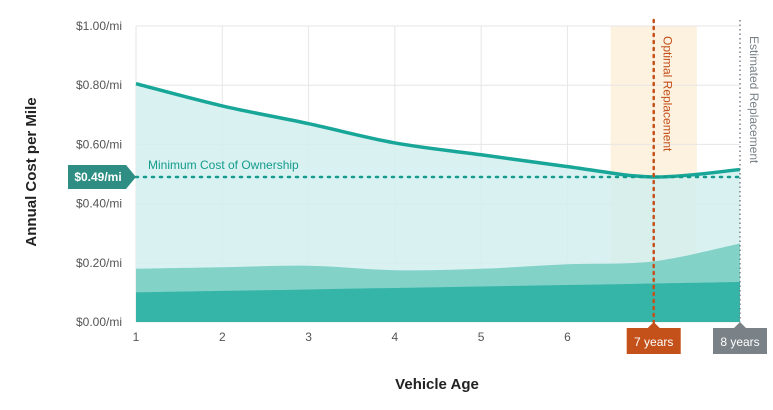  Describe the element at coordinates (97, 177) in the screenshot. I see `minimum-cost-marker-text: $0.49/mi` at that location.